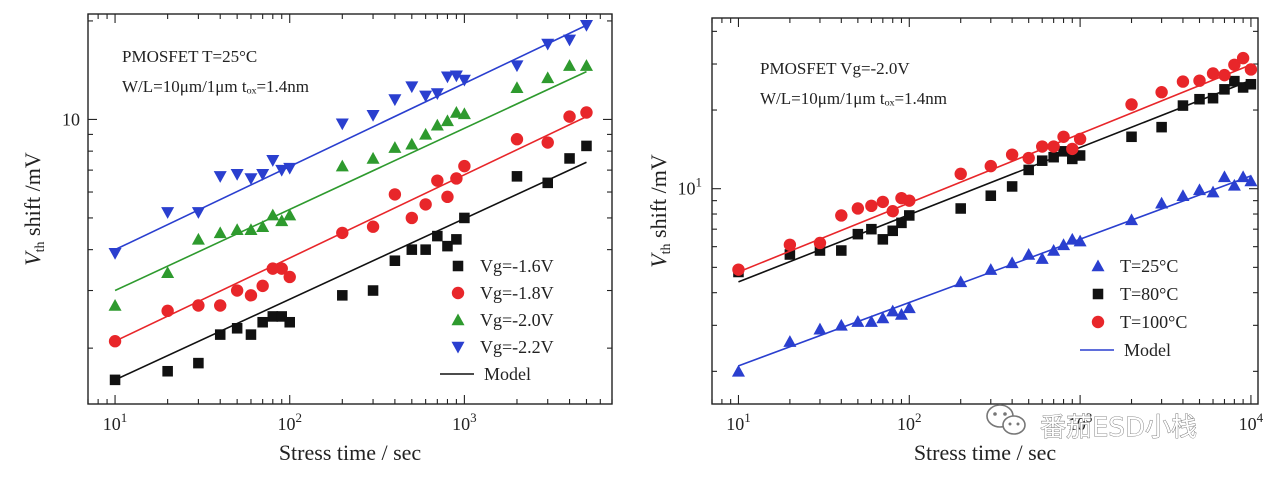  I want to click on x-tick-label: 104, so click(1251, 422).